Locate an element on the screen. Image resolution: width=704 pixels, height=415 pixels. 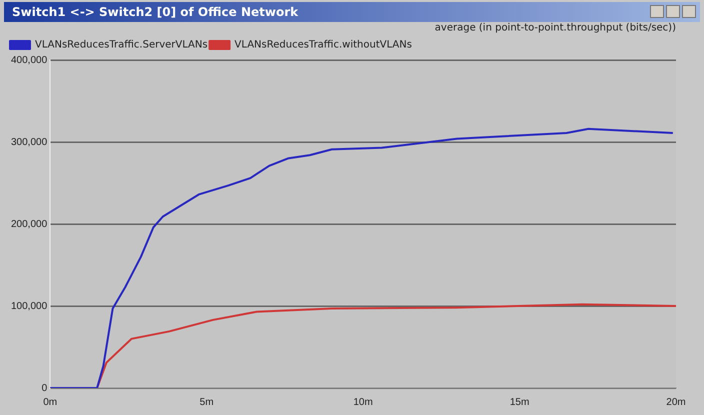
y-tick-label: 200,000 is located at coordinates (29, 224).